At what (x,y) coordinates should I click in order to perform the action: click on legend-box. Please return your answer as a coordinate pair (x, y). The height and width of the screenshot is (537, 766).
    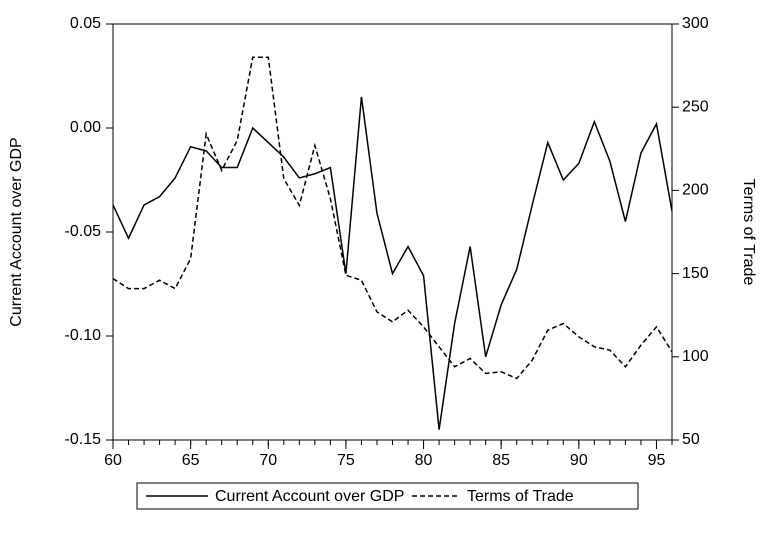
    Looking at the image, I should click on (387, 496).